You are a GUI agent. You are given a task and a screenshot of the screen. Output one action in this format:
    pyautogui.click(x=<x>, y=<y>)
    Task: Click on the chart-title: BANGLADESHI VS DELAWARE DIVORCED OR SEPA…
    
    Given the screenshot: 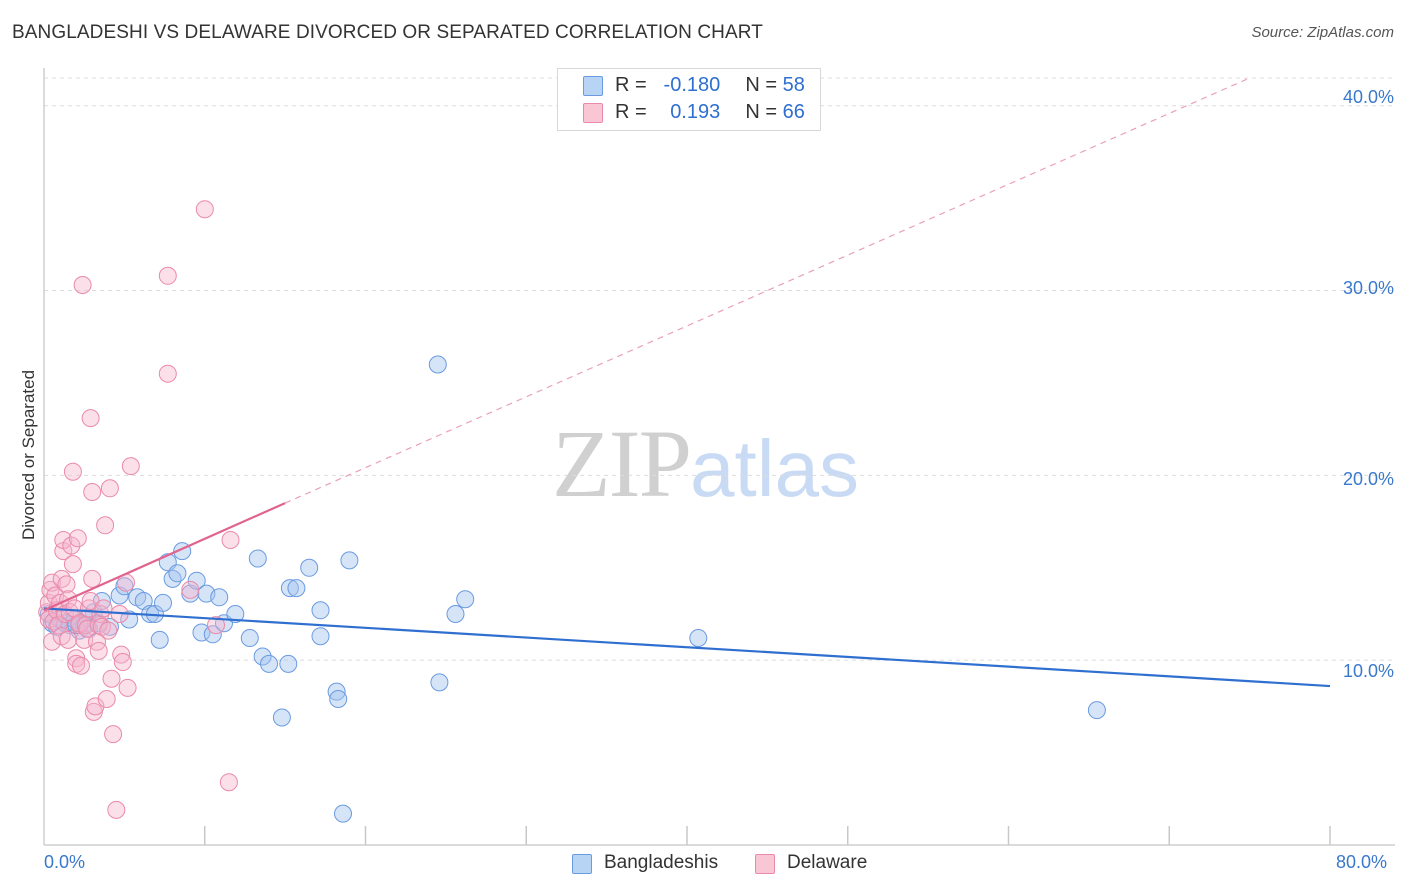 What is the action you would take?
    pyautogui.click(x=387, y=32)
    